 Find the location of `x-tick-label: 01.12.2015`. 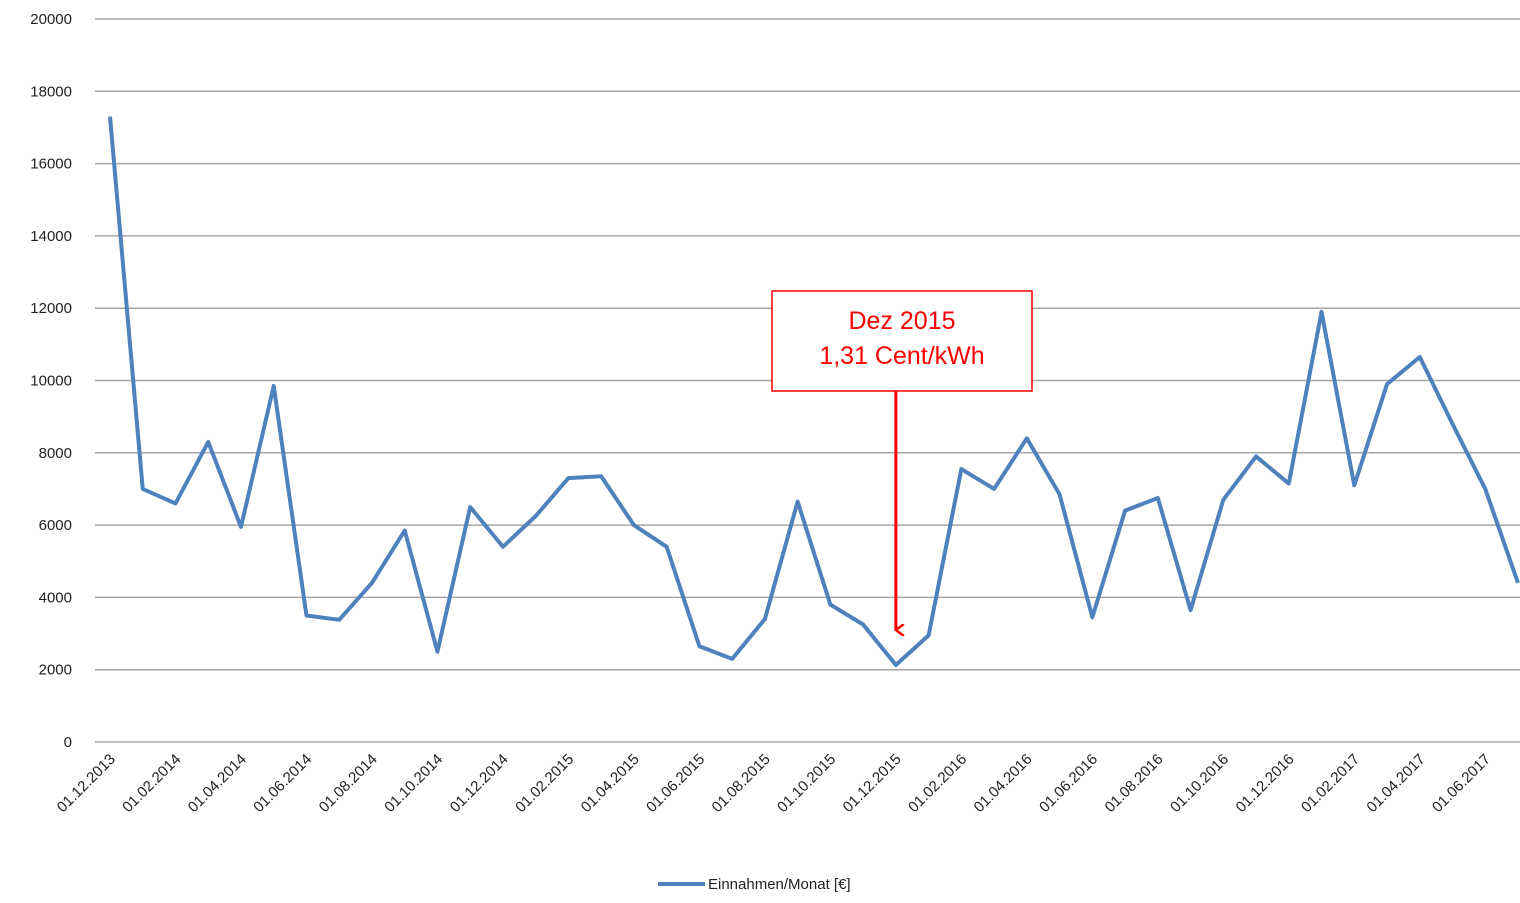

x-tick-label: 01.12.2015 is located at coordinates (872, 783).